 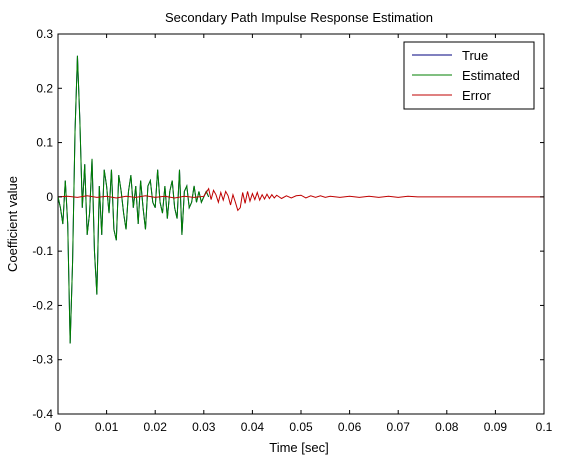 I want to click on legend-label-error: Error, so click(x=477, y=95).